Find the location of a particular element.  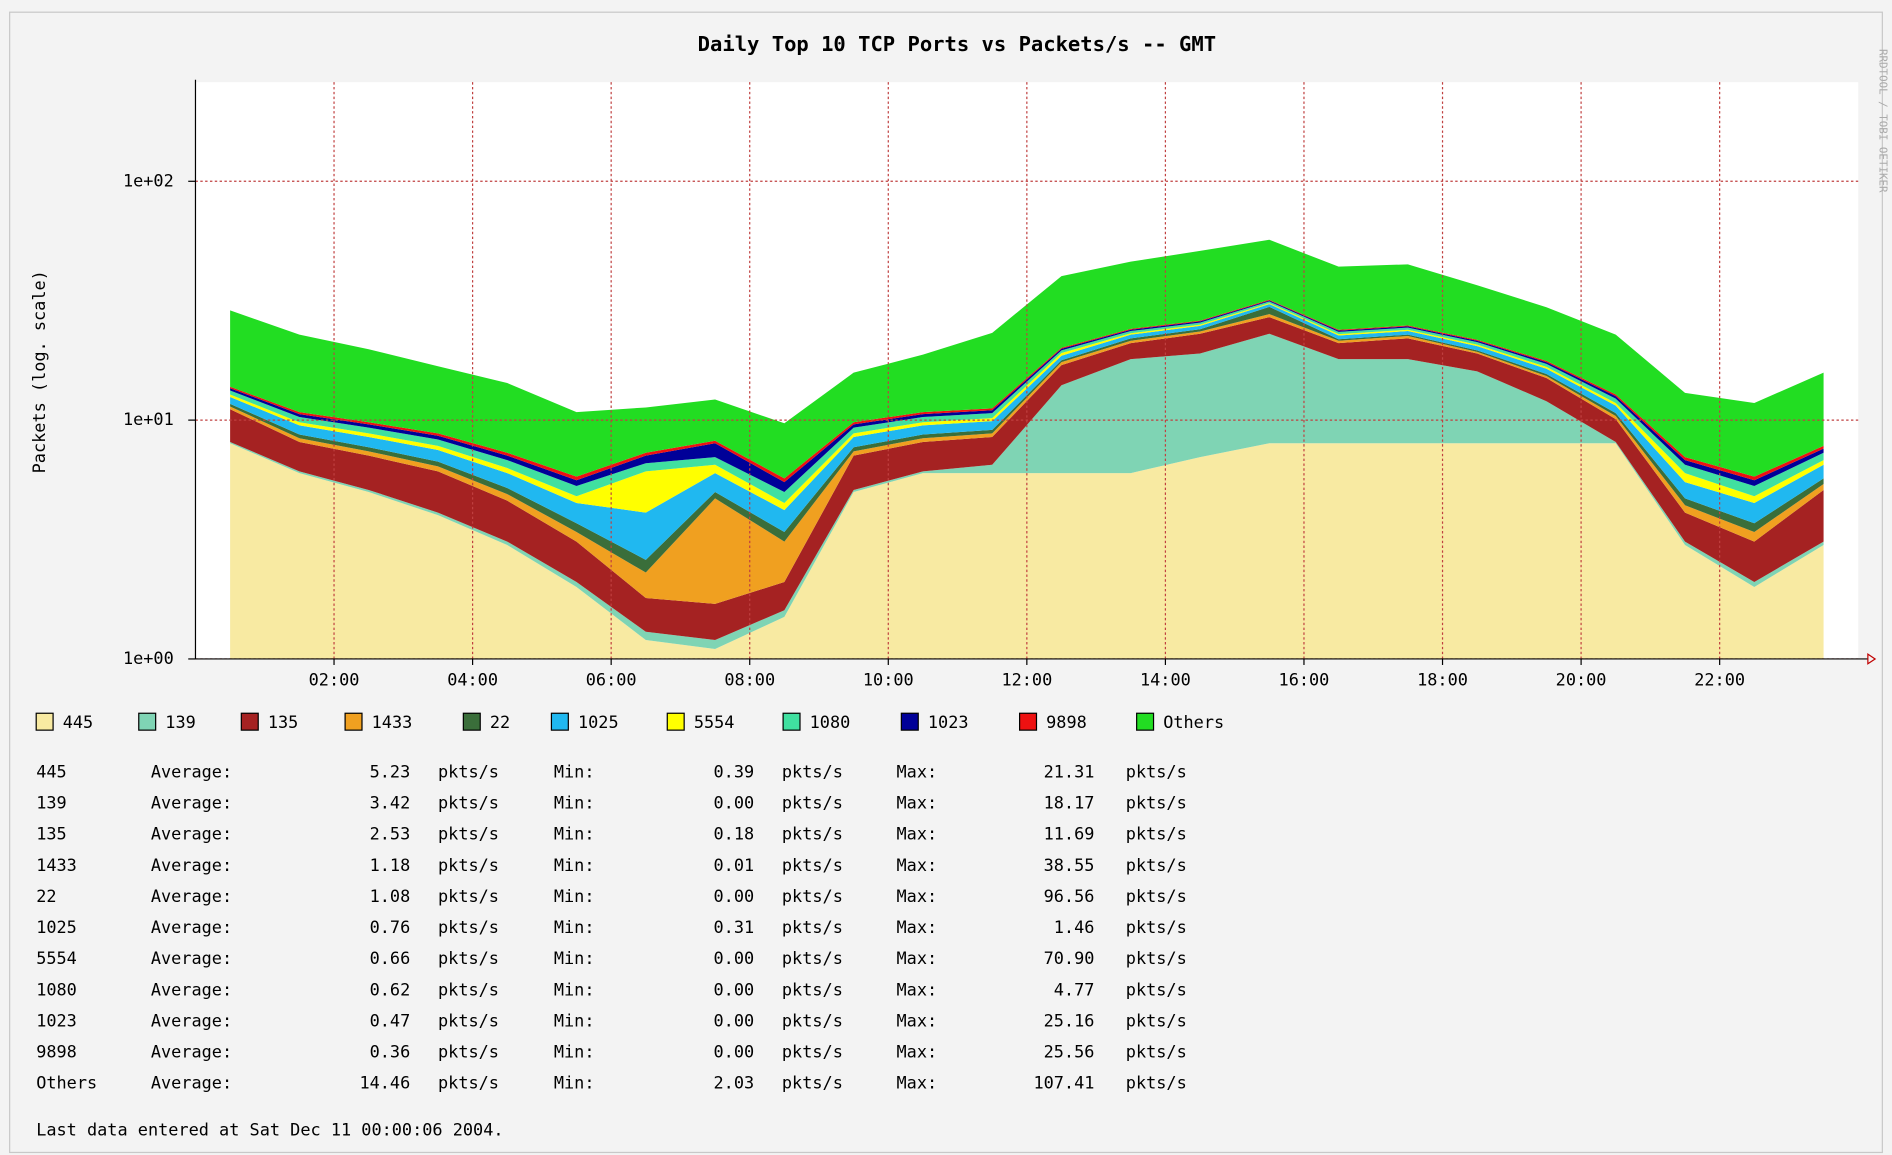

stats-cell: 139 is located at coordinates (51, 803).